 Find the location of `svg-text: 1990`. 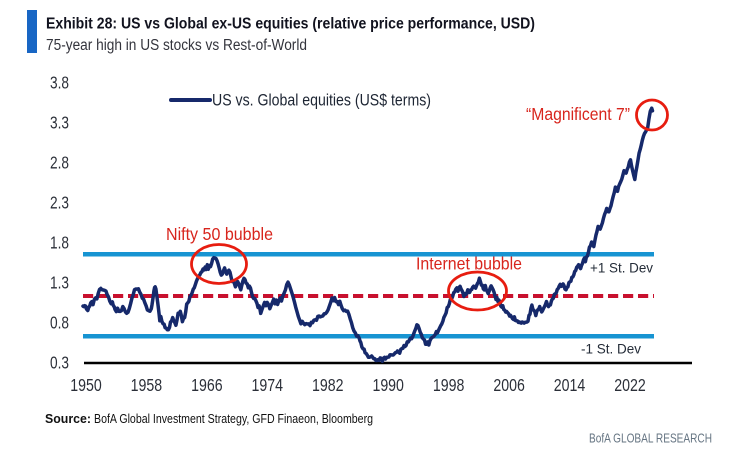

svg-text: 1990 is located at coordinates (388, 385).